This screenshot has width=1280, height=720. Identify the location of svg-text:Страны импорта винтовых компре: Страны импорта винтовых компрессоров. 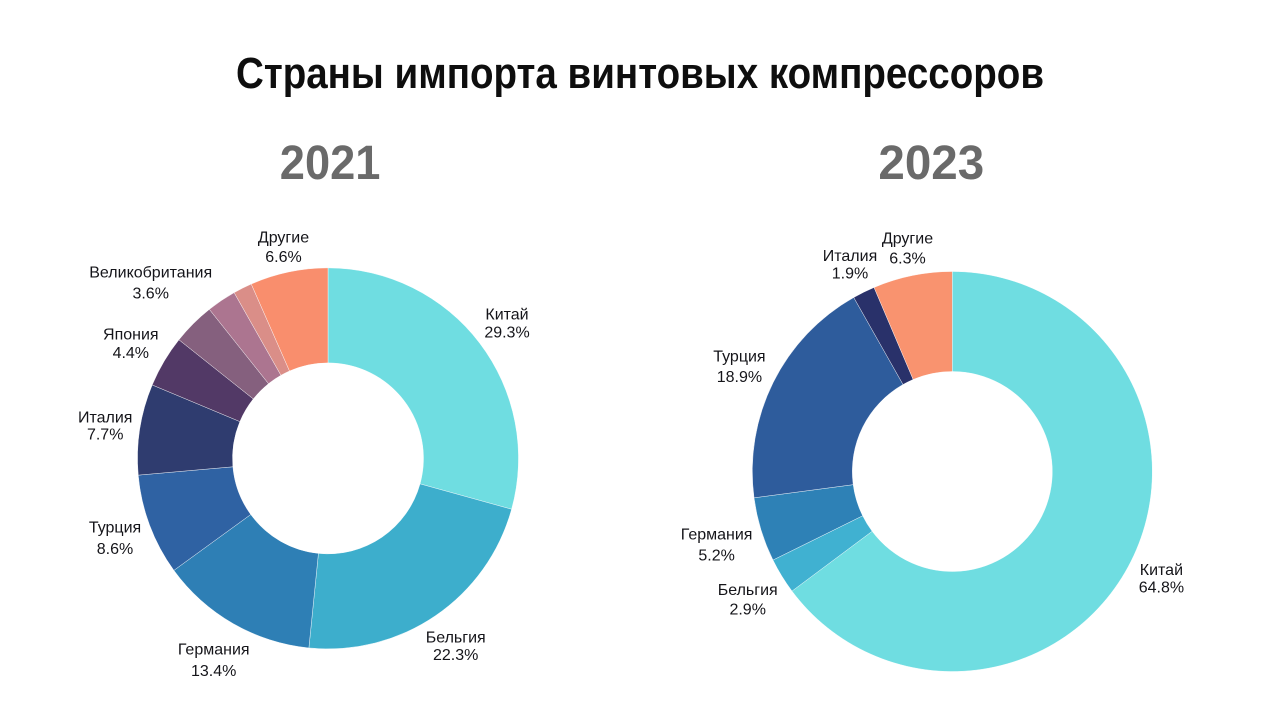
(640, 73).